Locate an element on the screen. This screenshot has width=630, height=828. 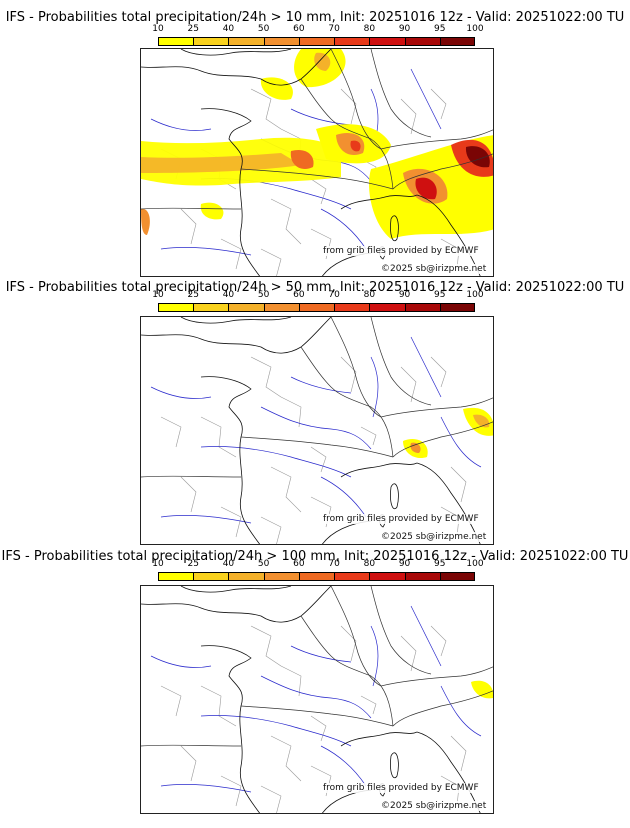
colorbar-tick-label: 50 is located at coordinates (263, 29).